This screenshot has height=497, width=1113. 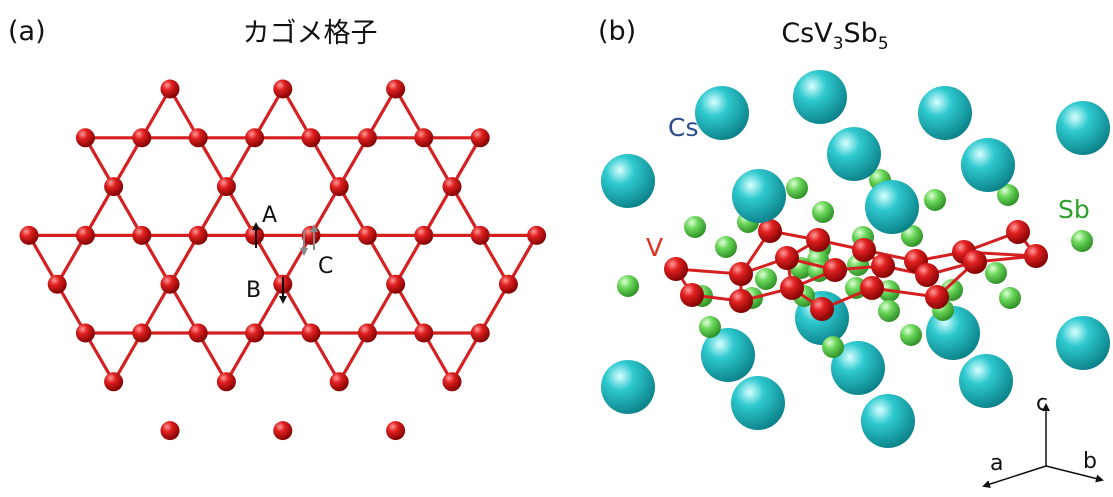 What do you see at coordinates (1042, 403) in the screenshot?
I see `axis-label-c: c` at bounding box center [1042, 403].